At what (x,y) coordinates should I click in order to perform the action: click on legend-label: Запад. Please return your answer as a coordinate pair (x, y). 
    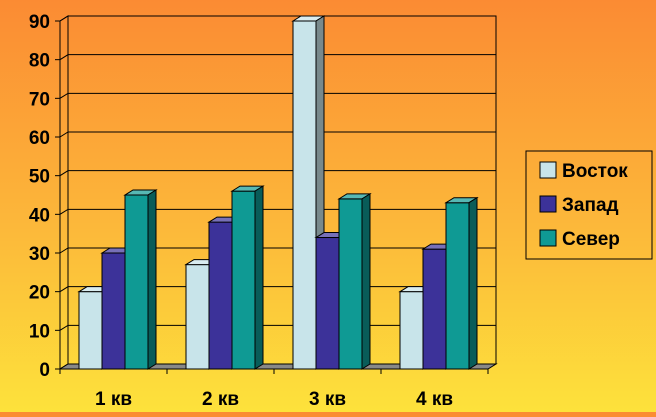
    Looking at the image, I should click on (590, 205).